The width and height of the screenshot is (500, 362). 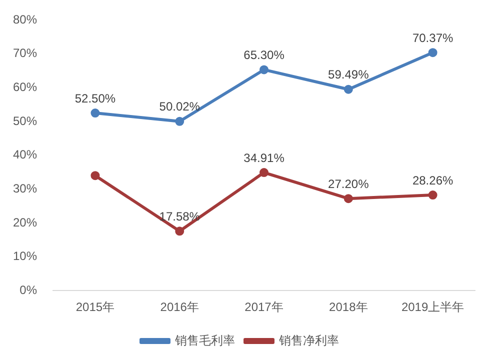 What do you see at coordinates (179, 107) in the screenshot?
I see `data-label: 50.02%` at bounding box center [179, 107].